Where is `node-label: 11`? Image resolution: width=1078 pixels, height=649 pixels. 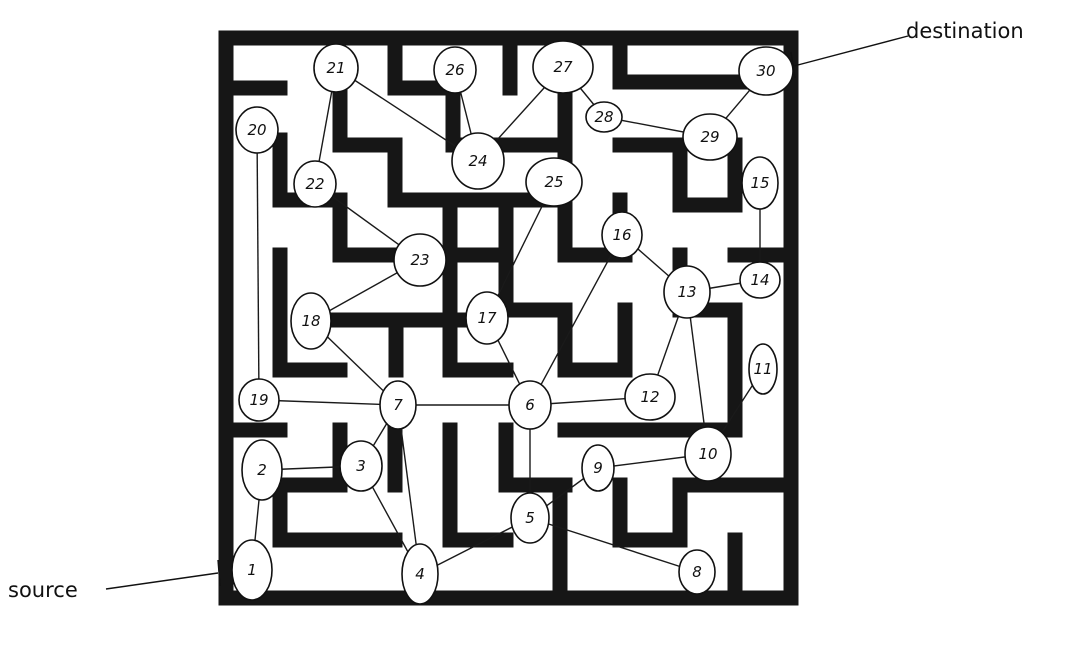
node-label: 11 is located at coordinates (762, 369).